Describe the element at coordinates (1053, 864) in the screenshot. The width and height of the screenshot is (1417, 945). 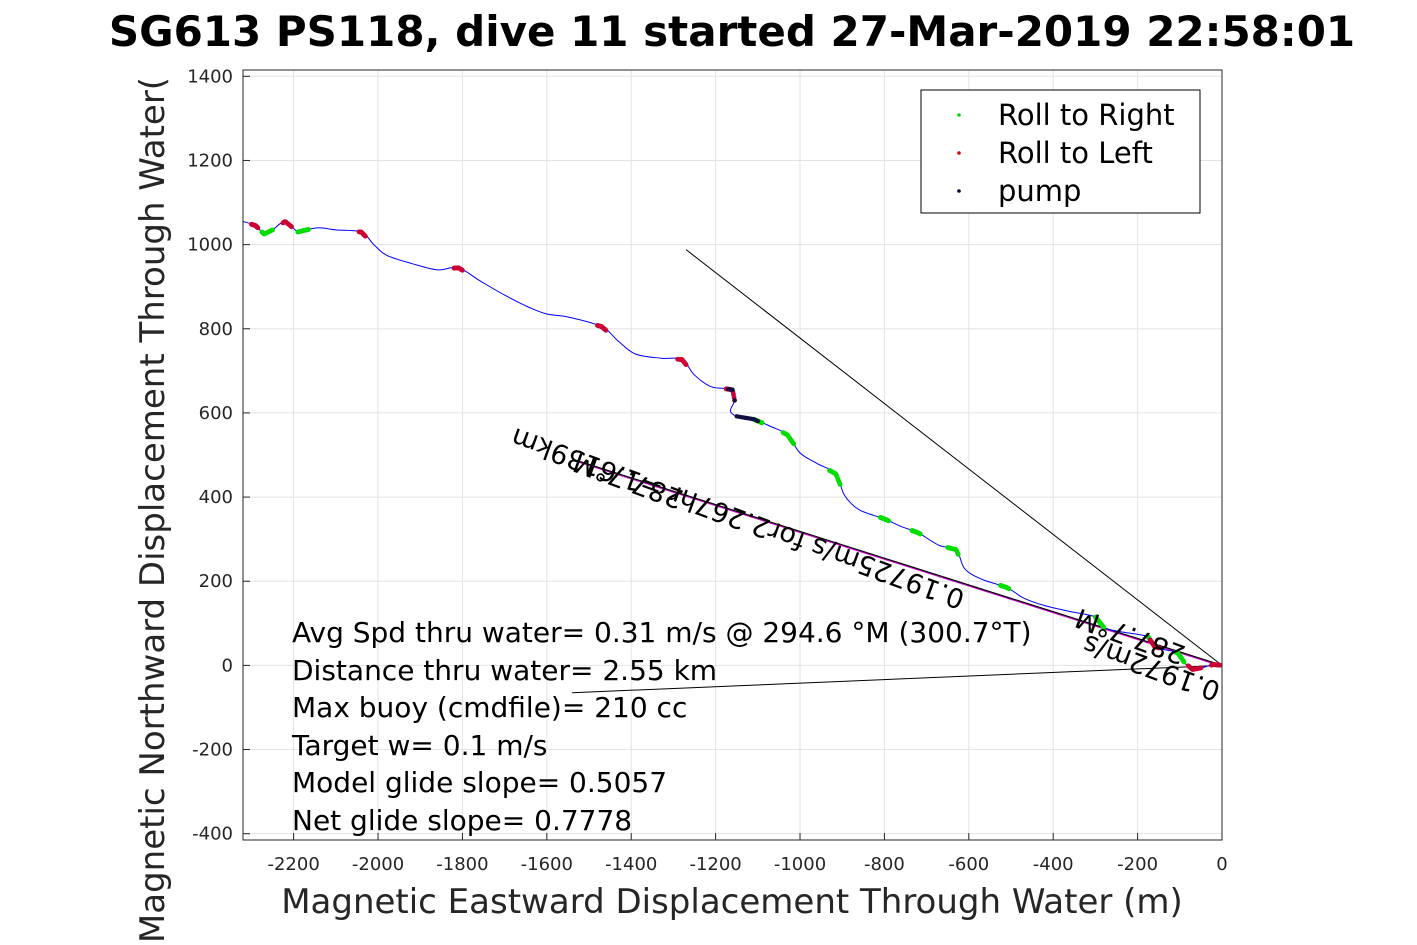
I see `x-tick-label: -400` at that location.